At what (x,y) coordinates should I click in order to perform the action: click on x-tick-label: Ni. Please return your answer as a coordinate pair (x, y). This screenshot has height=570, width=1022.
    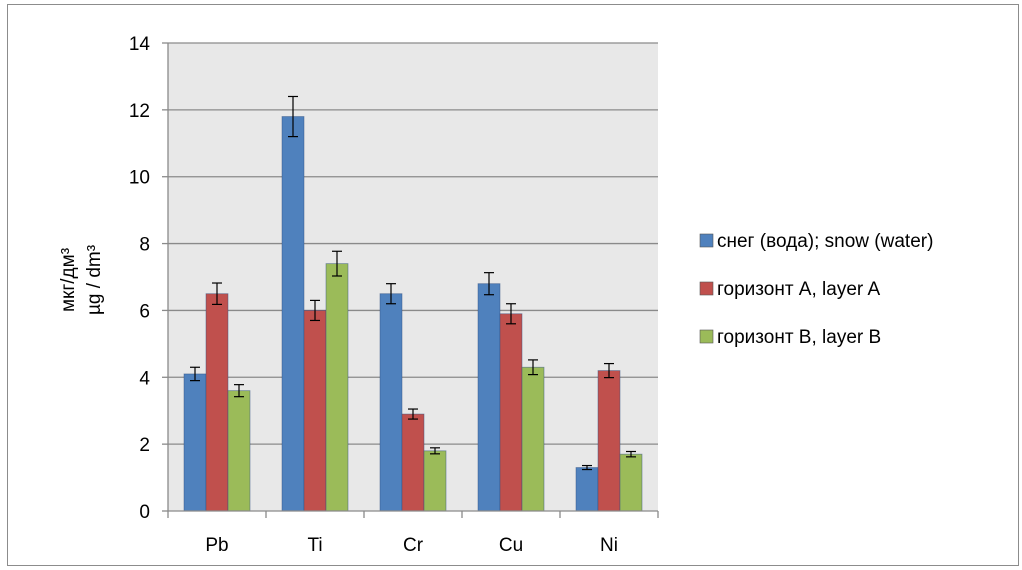
    Looking at the image, I should click on (609, 545).